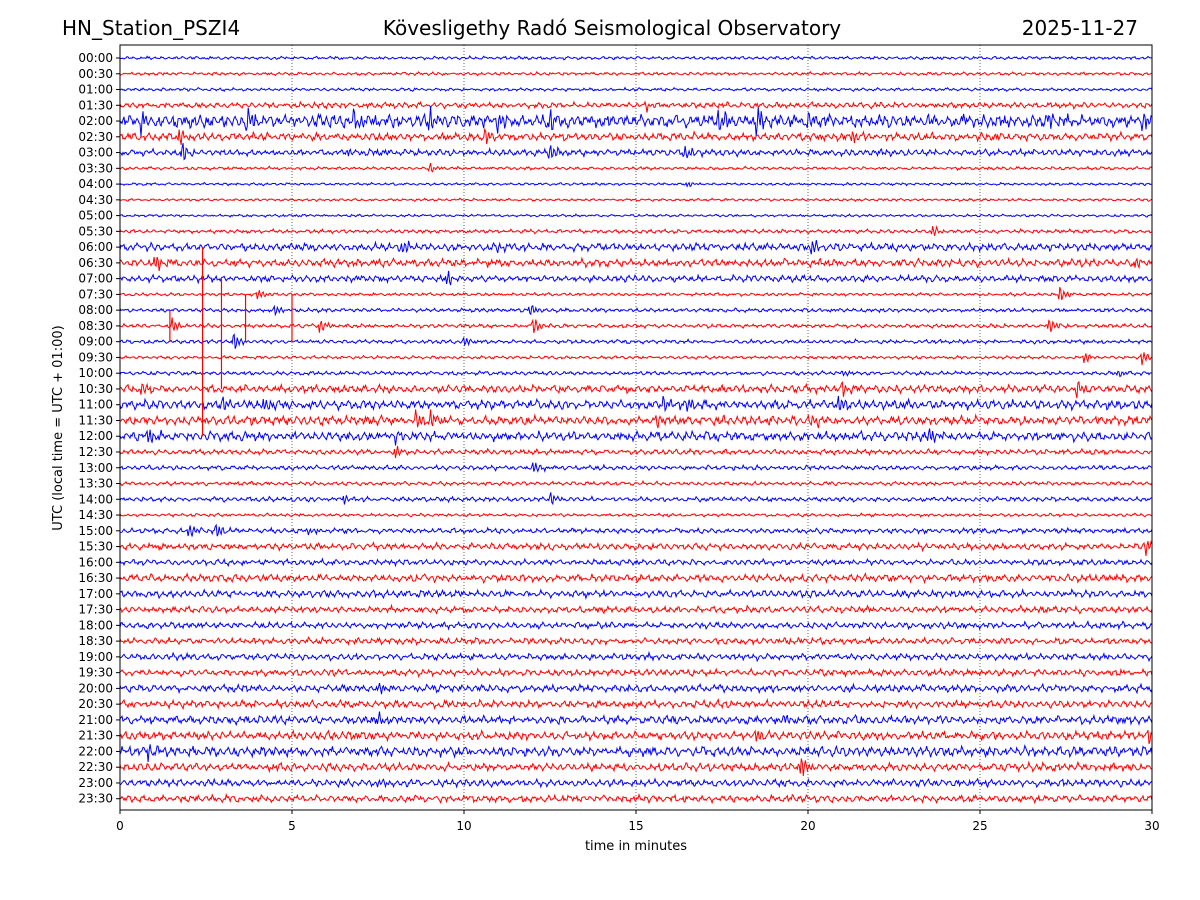 This screenshot has width=1200, height=900. What do you see at coordinates (636, 121) in the screenshot?
I see `trace-02:00` at bounding box center [636, 121].